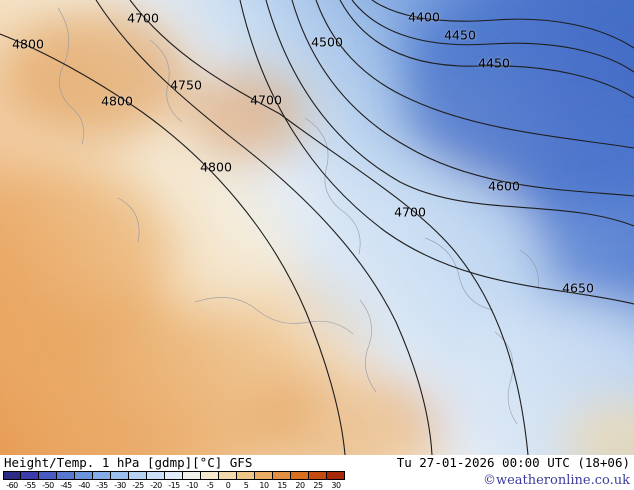  What do you see at coordinates (84, 480) in the screenshot?
I see `colorbar-segment: -40` at bounding box center [84, 480].